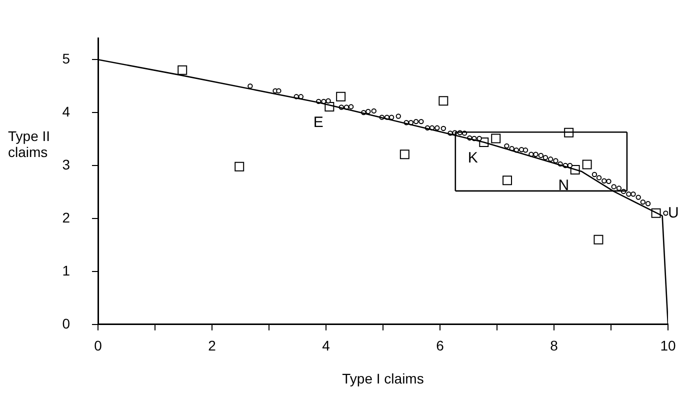 The image size is (700, 400). I want to click on y-tick-label: 3, so click(66, 164).